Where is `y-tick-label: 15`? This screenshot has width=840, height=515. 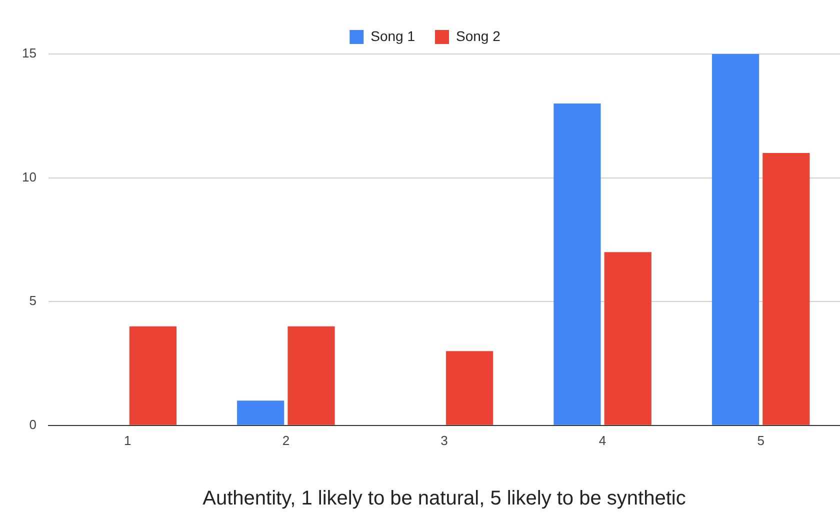
y-tick-label: 15 is located at coordinates (29, 53).